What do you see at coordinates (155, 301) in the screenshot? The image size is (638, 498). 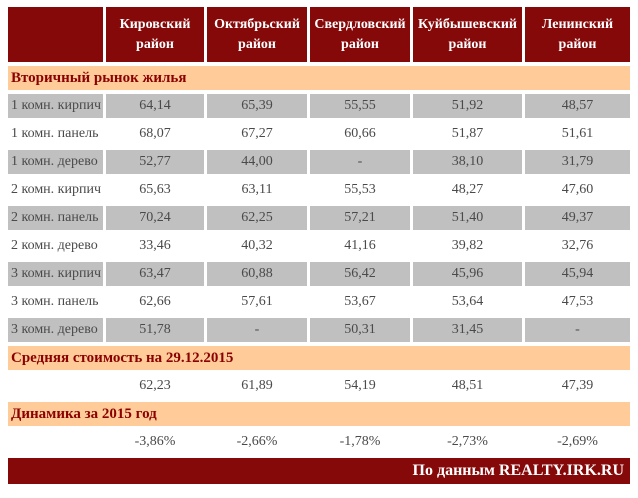 I see `cell-value: 62,66` at bounding box center [155, 301].